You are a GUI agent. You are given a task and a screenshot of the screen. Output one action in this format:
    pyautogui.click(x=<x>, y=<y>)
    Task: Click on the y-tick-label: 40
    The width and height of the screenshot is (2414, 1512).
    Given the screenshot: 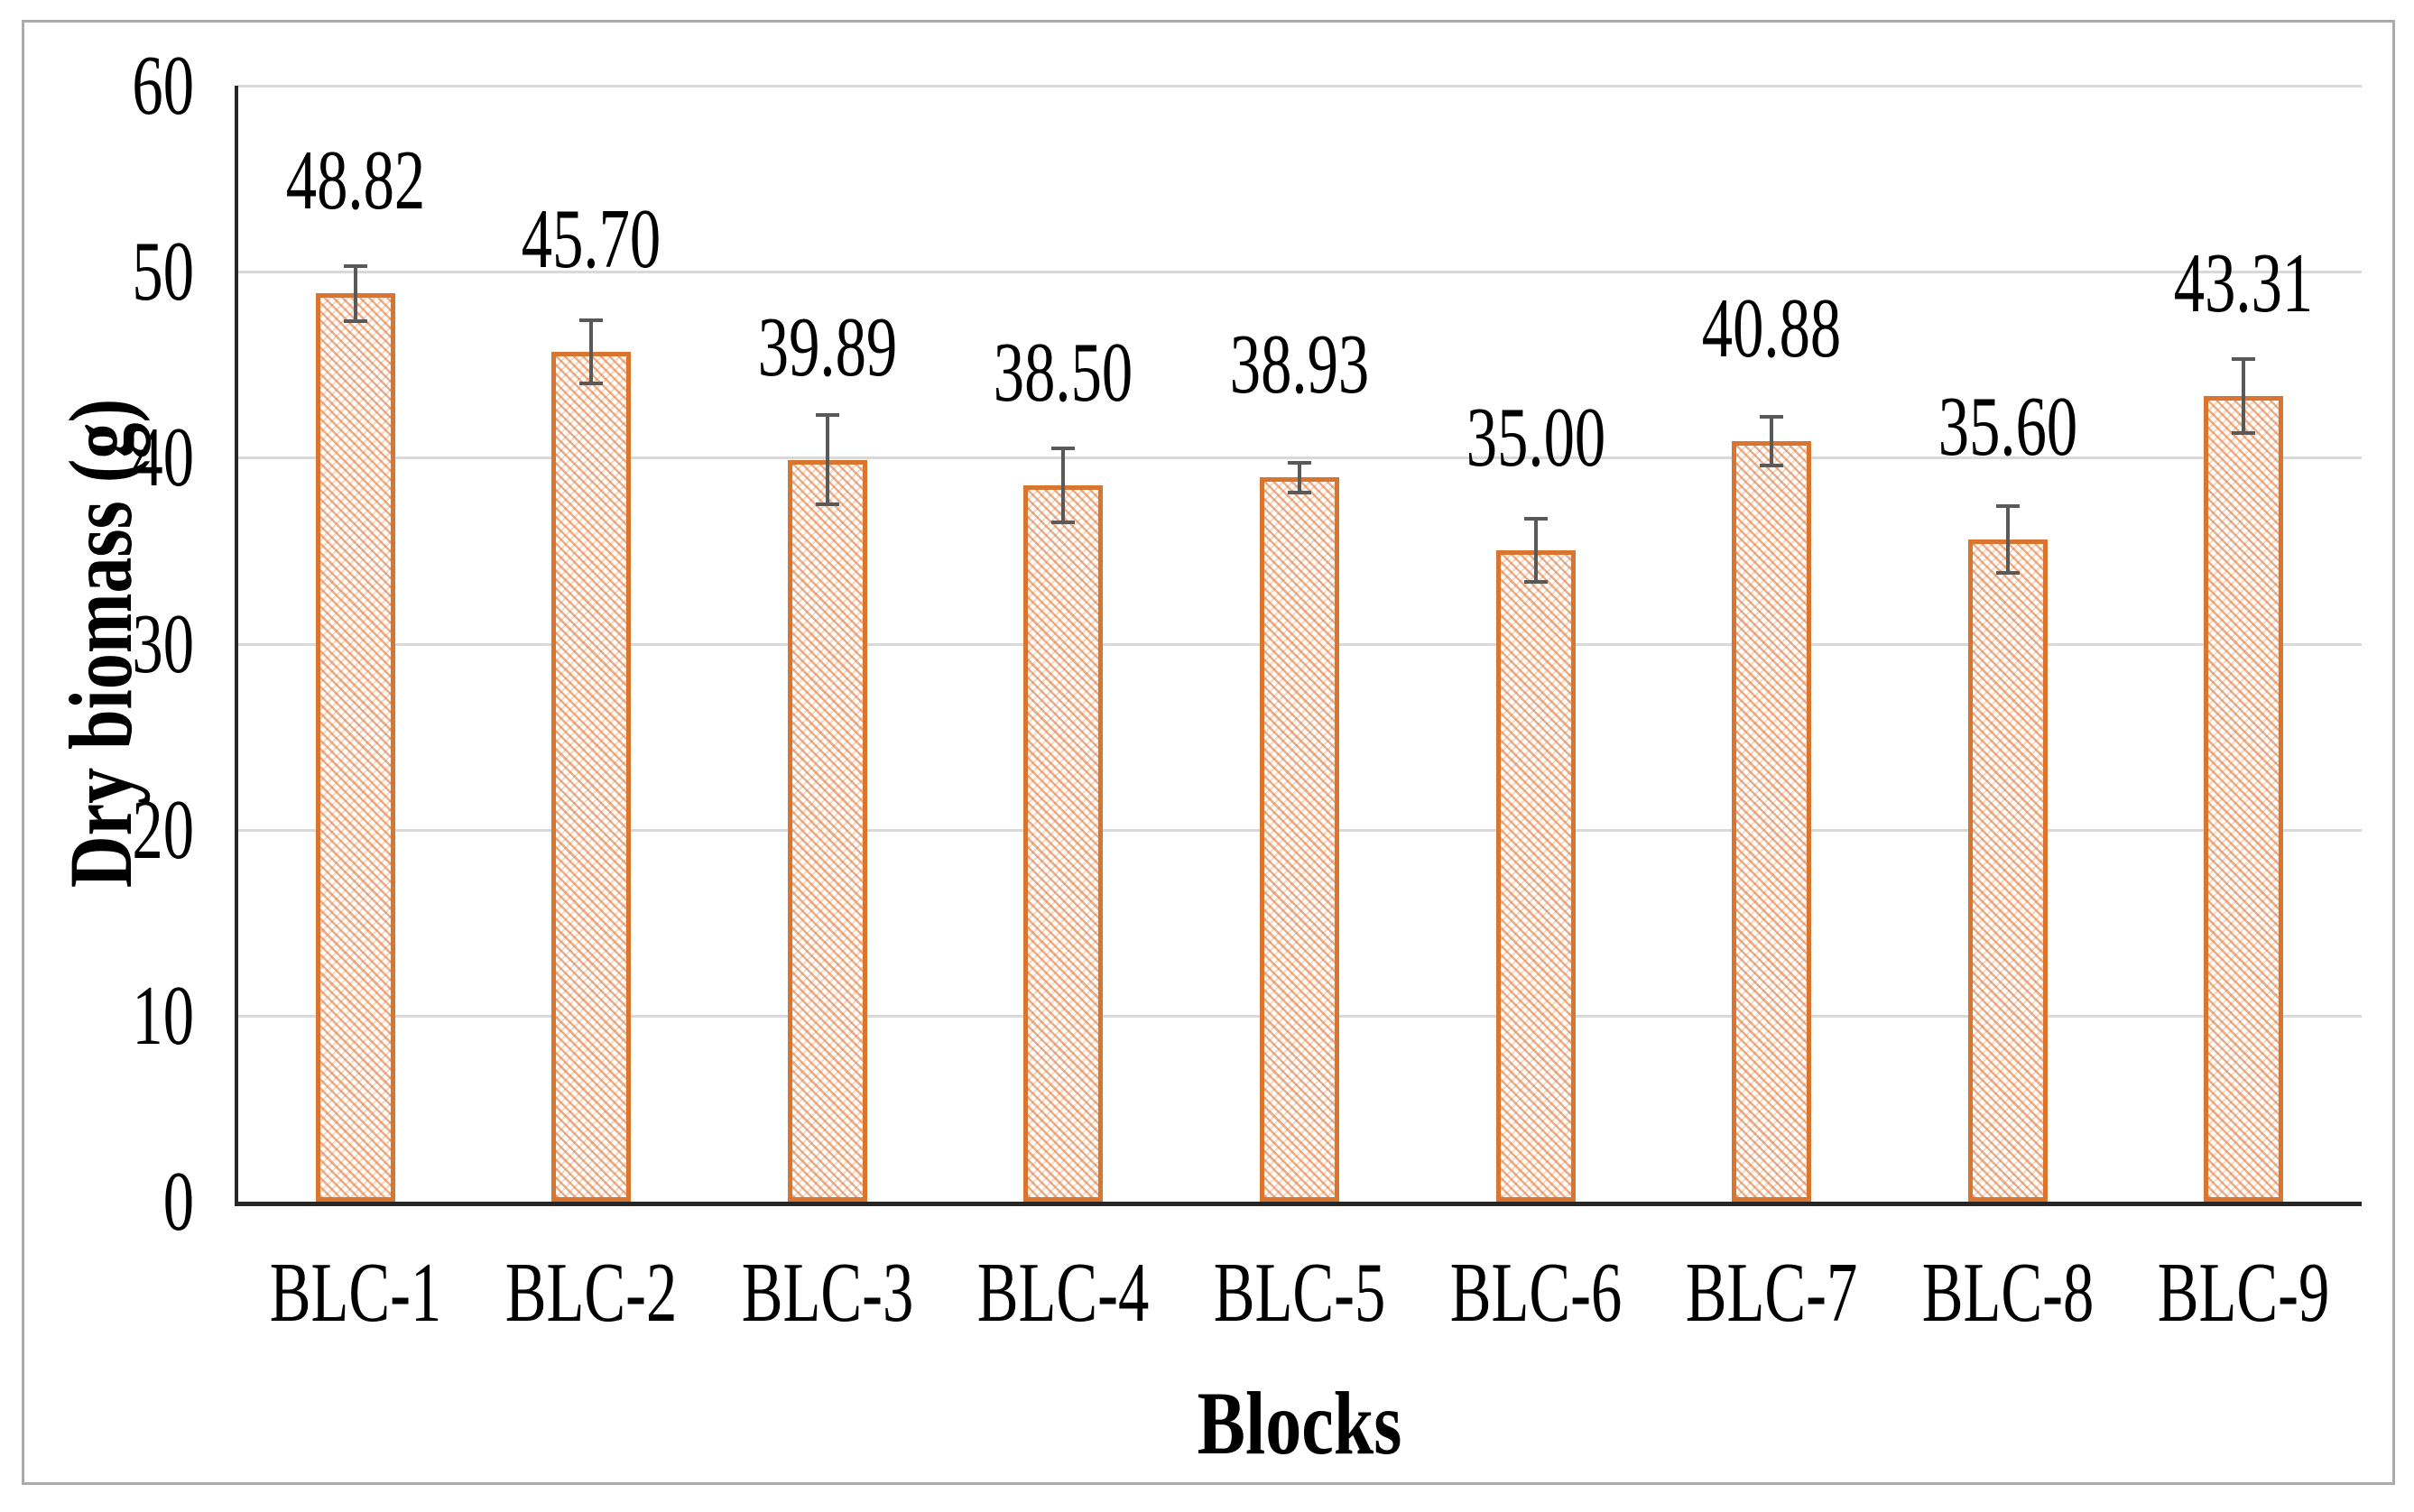 What is the action you would take?
    pyautogui.click(x=163, y=457)
    